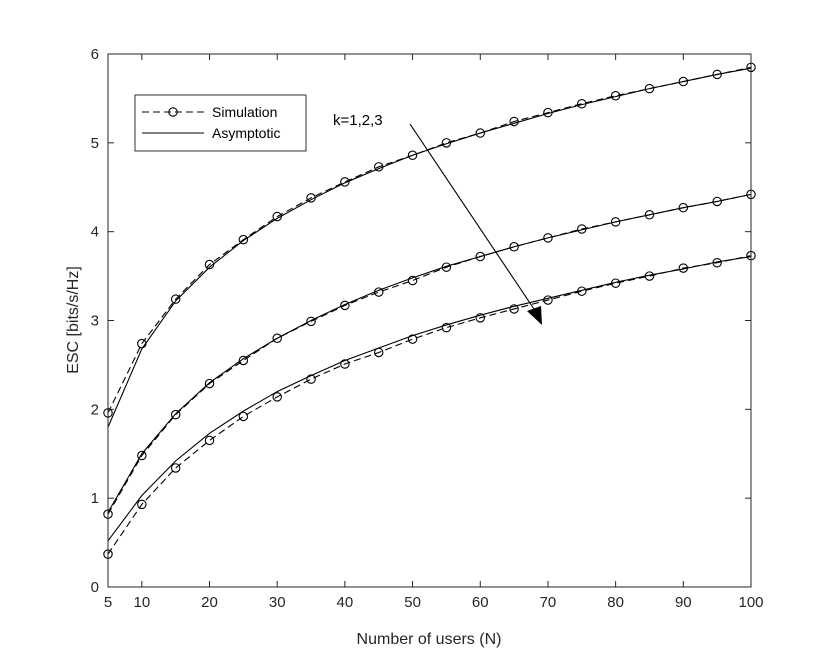  I want to click on legend-simulation-label: Simulation, so click(244, 112).